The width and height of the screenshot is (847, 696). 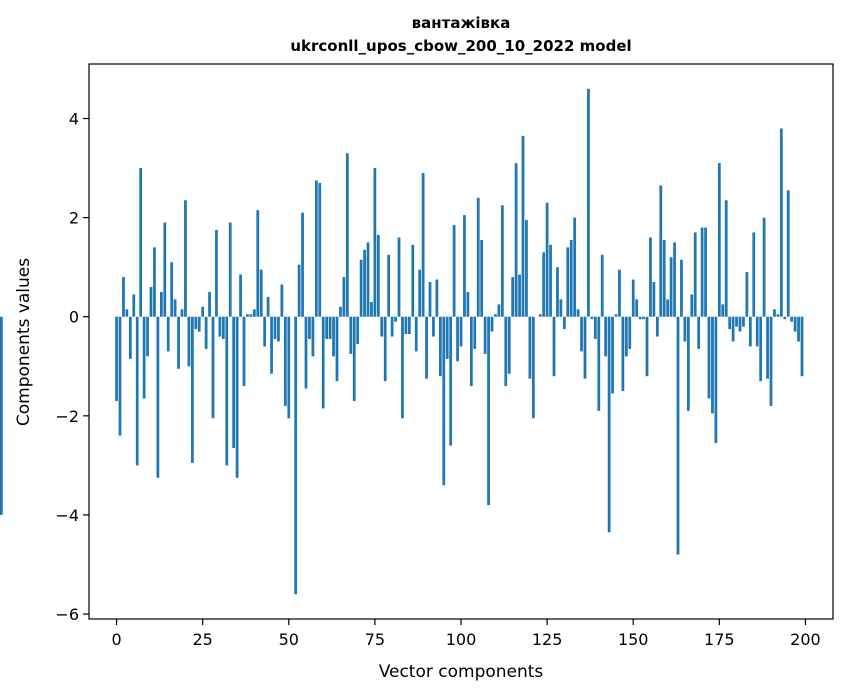 I want to click on chart-title: вантажівка, so click(x=461, y=23).